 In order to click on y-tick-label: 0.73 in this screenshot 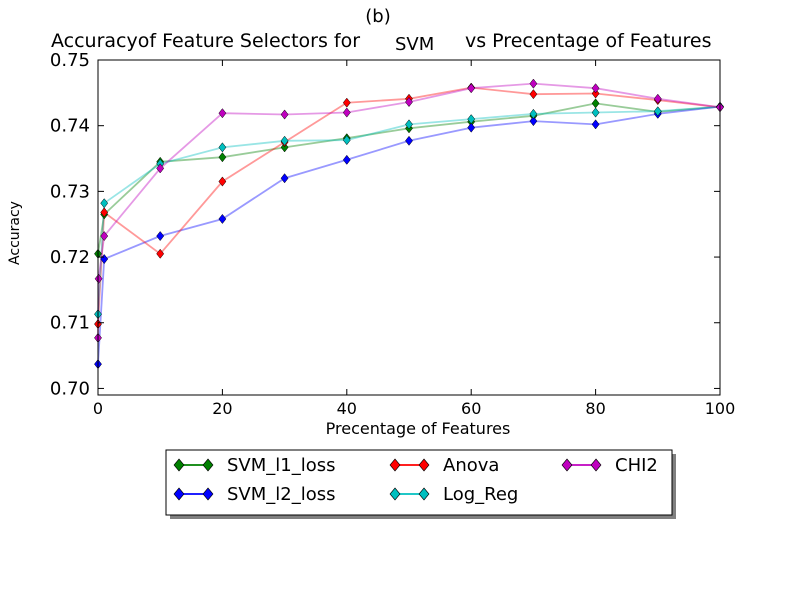, I will do `click(70, 191)`.